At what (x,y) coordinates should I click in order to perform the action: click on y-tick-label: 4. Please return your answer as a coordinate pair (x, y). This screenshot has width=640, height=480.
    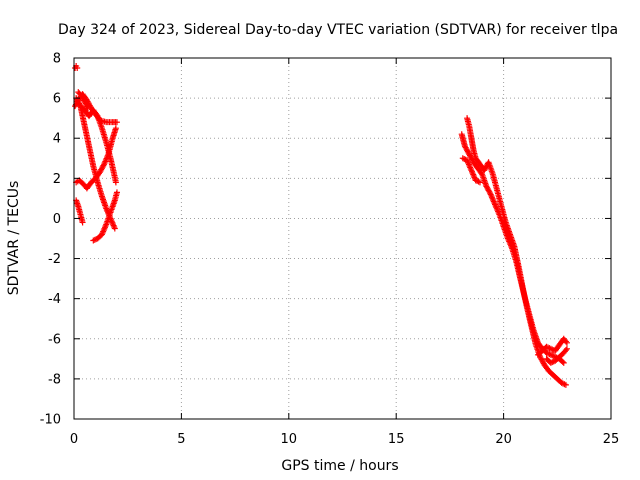
    Looking at the image, I should click on (57, 139).